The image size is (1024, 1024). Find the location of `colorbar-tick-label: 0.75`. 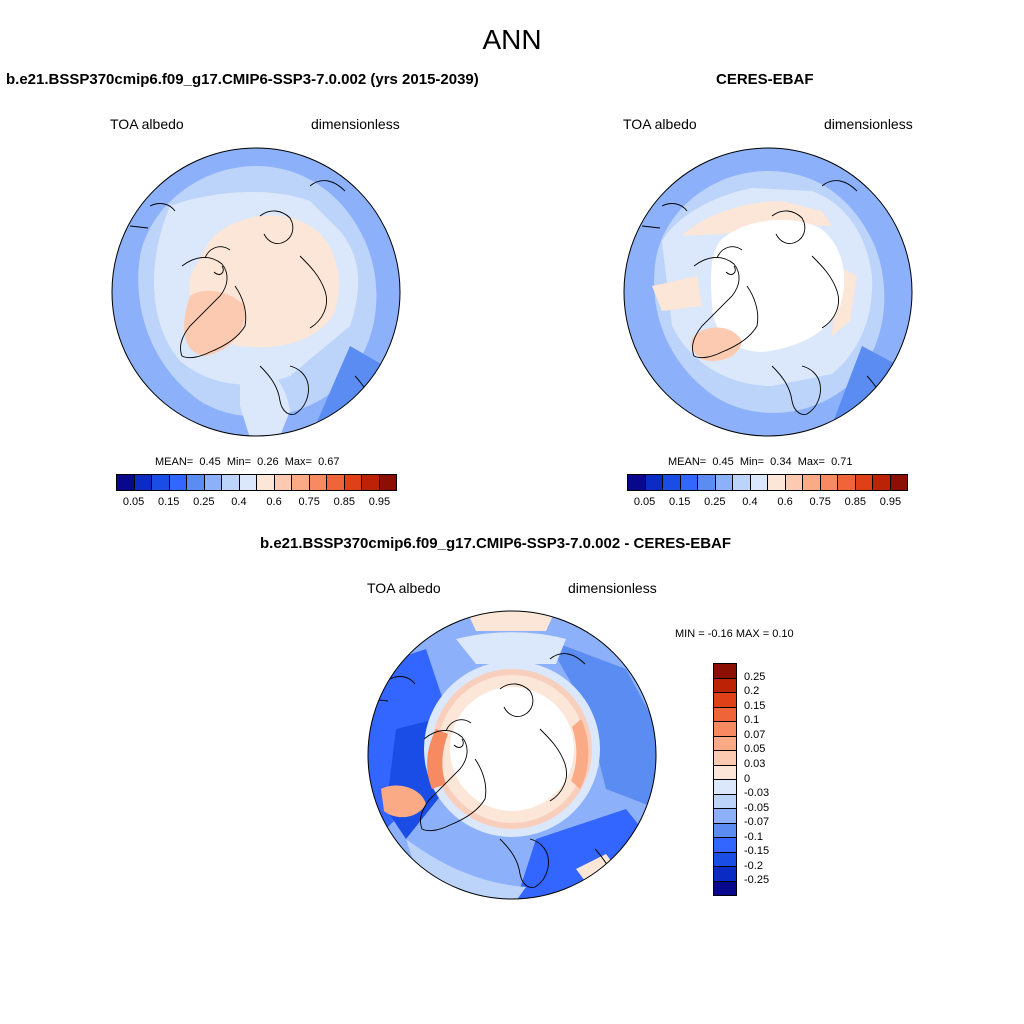

colorbar-tick-label: 0.75 is located at coordinates (309, 502).